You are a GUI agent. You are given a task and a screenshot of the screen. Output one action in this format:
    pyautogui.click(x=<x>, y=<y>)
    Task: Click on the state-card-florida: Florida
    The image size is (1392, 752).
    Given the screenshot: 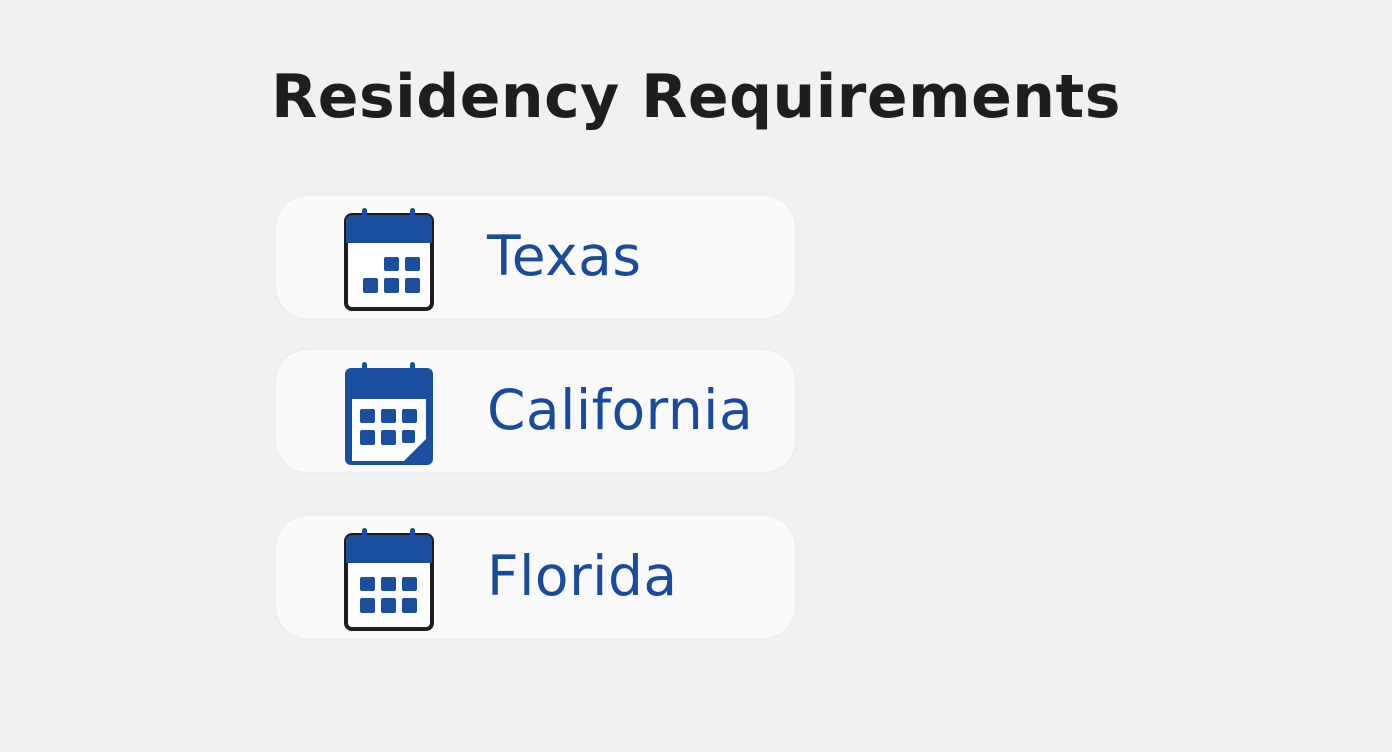 What is the action you would take?
    pyautogui.click(x=535, y=577)
    